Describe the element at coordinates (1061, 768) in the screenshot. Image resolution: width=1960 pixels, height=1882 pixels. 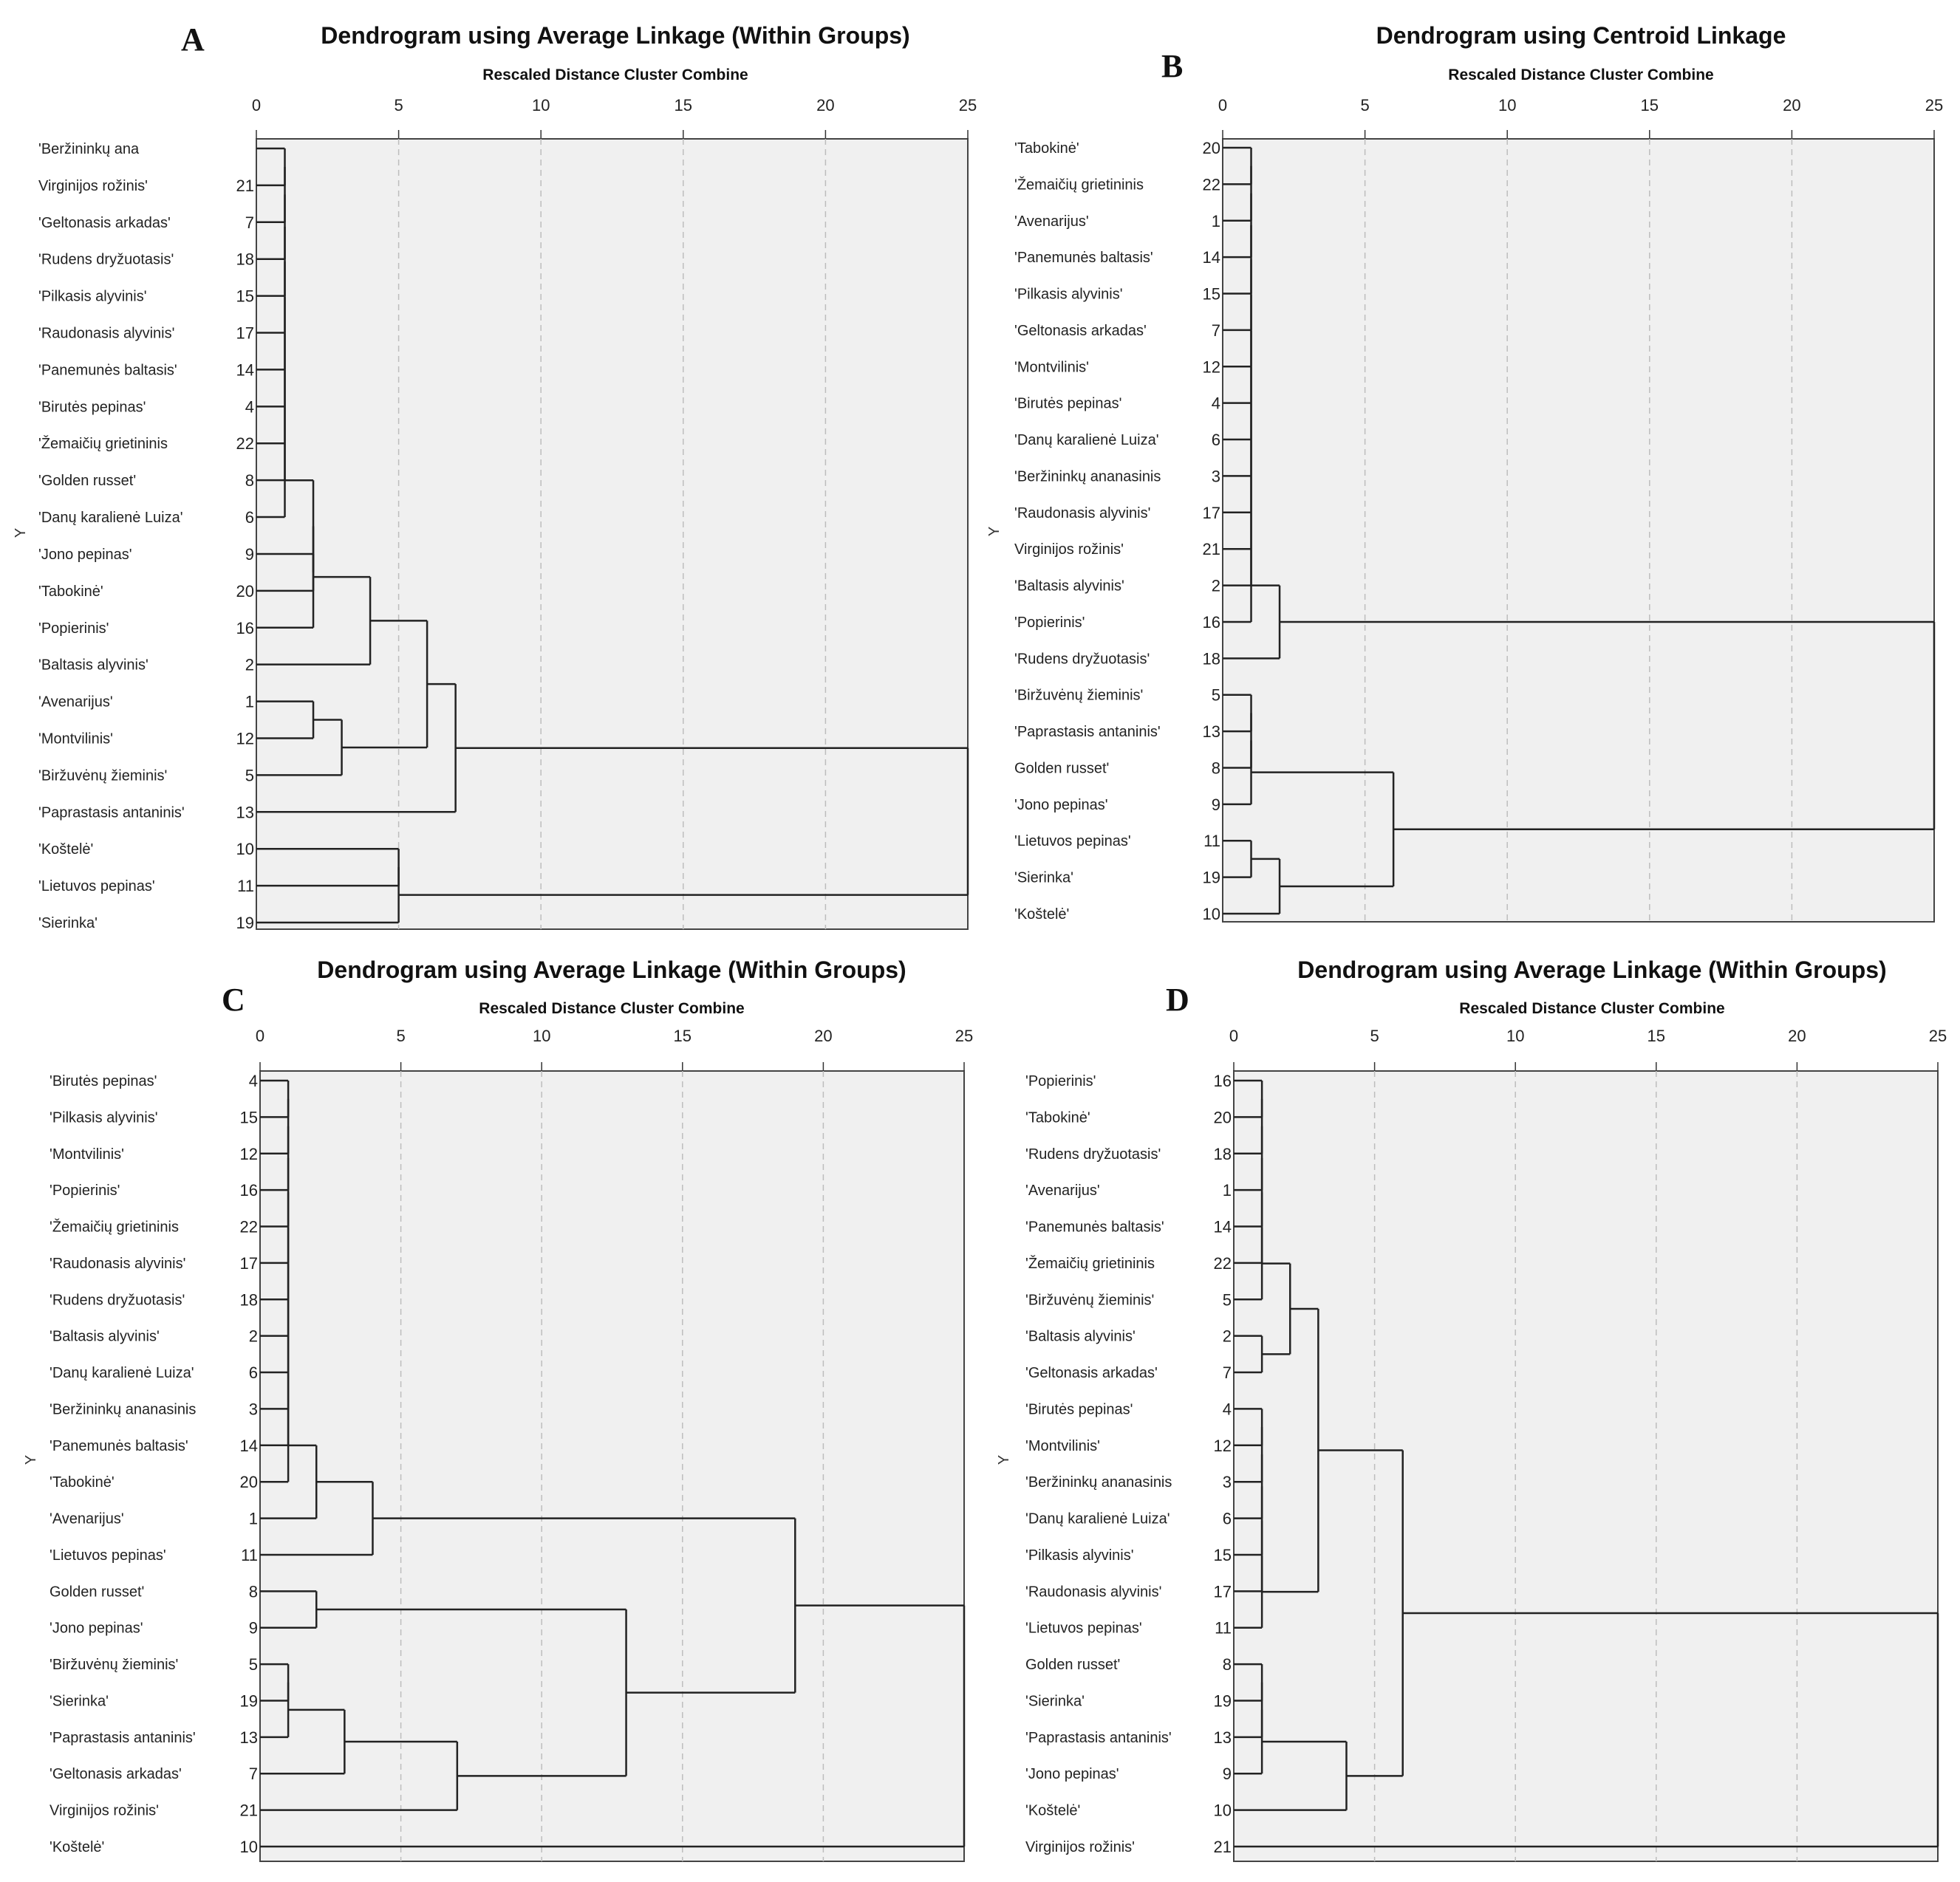
I see `leaf-label: Golden russet'` at that location.